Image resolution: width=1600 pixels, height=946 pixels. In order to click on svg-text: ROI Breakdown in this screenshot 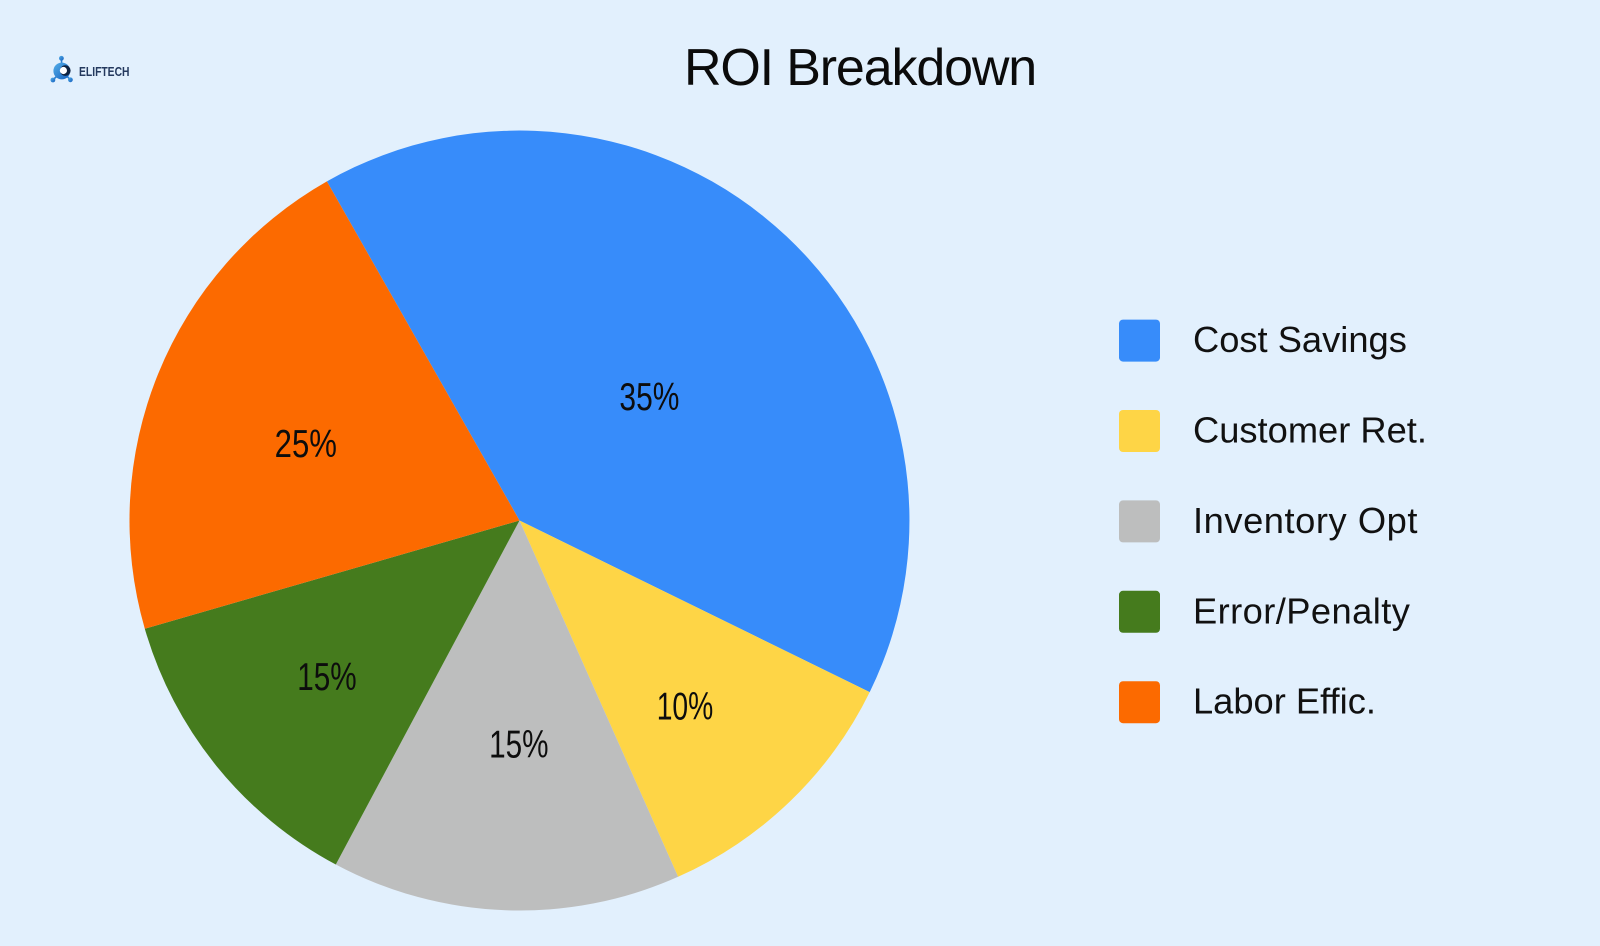, I will do `click(860, 68)`.